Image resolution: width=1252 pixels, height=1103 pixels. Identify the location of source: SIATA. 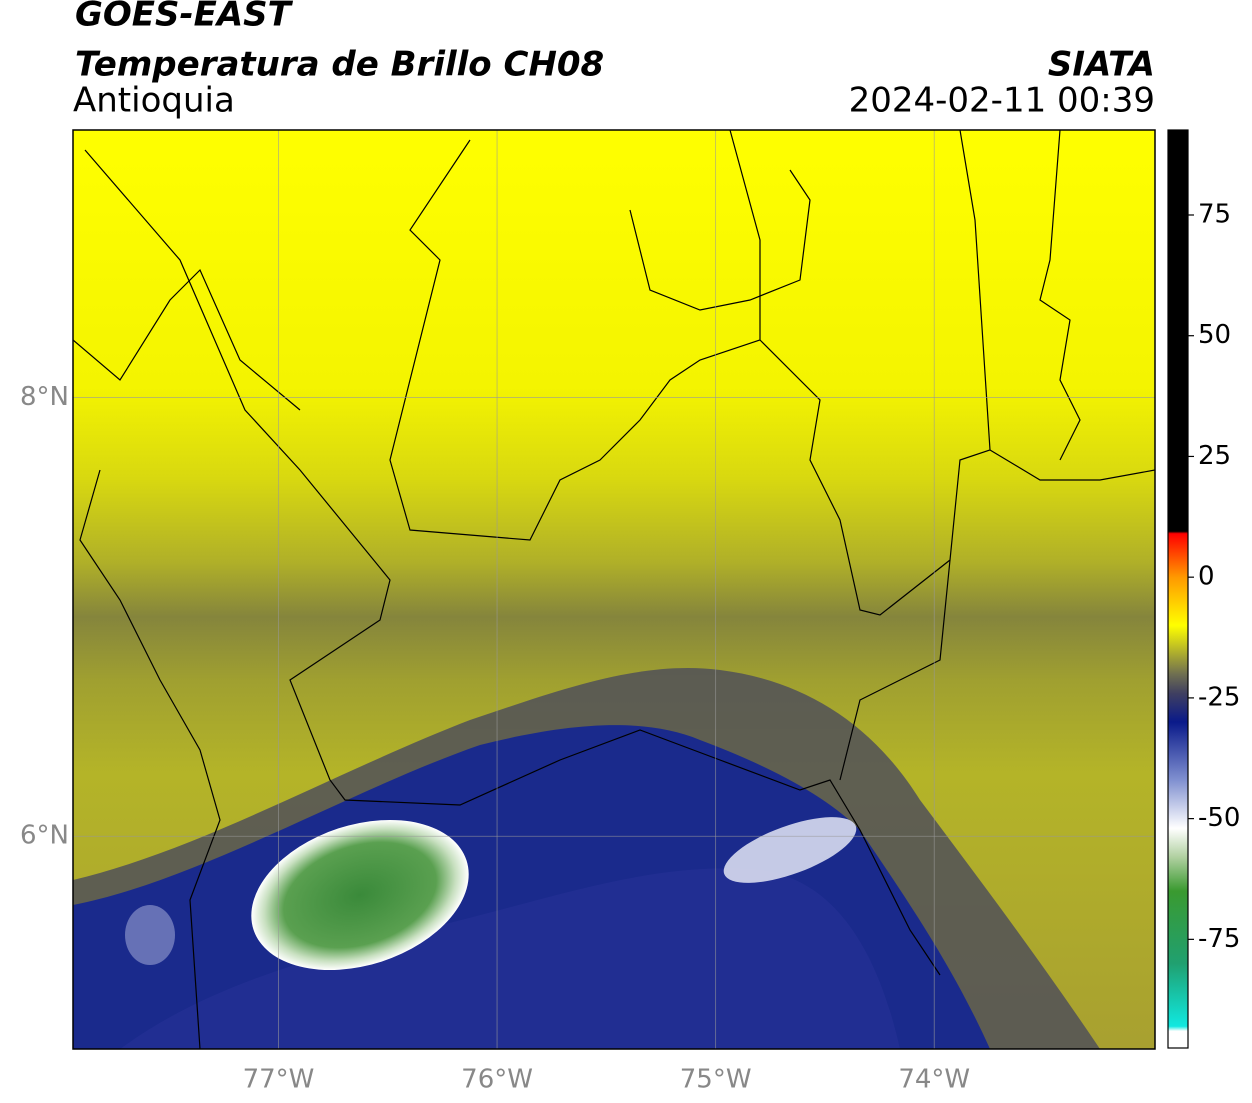
(1101, 65).